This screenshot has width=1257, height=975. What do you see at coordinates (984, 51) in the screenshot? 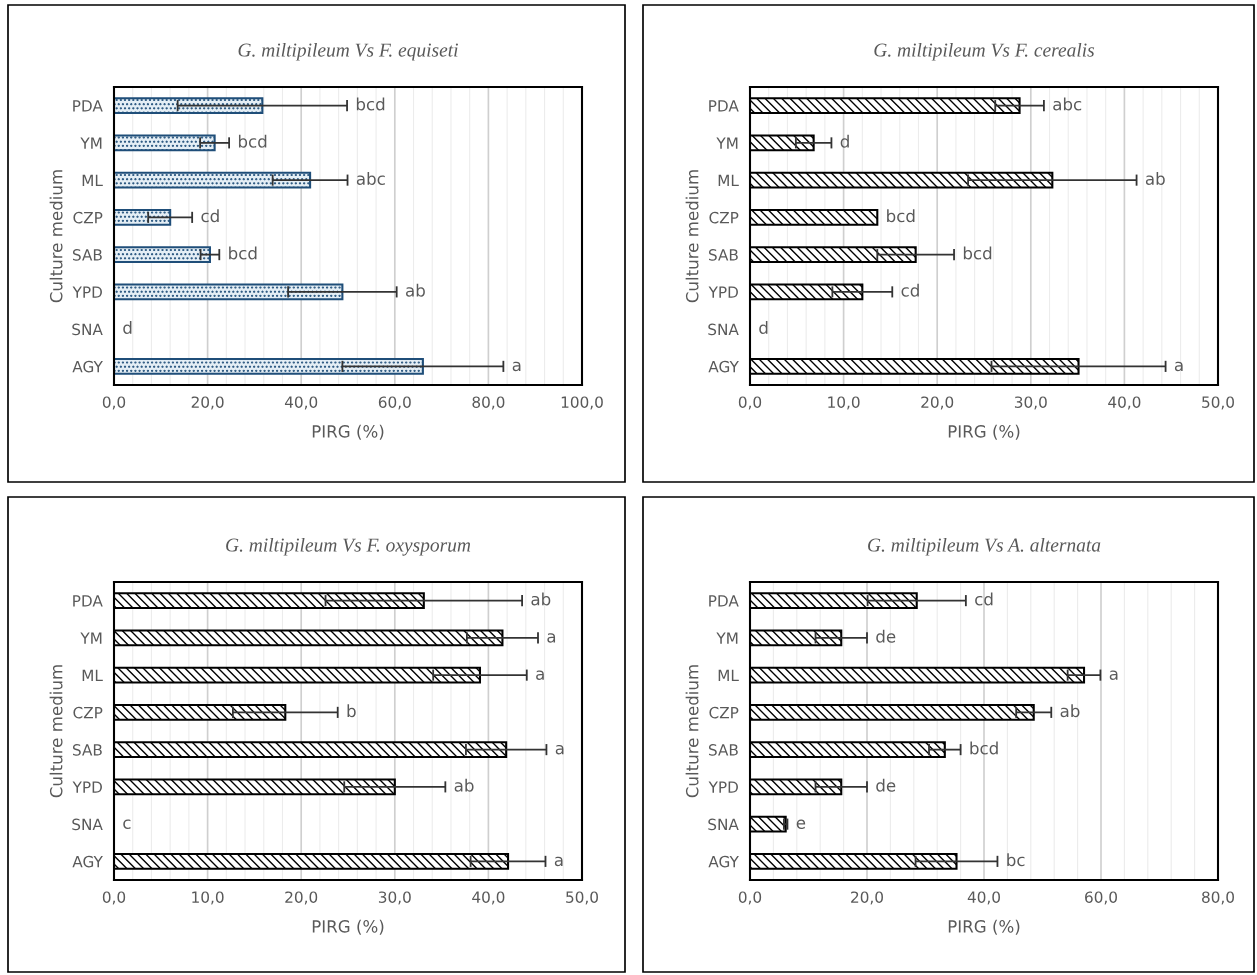
I see `chart-title: G. miltipileum Vs F. cerealis` at bounding box center [984, 51].